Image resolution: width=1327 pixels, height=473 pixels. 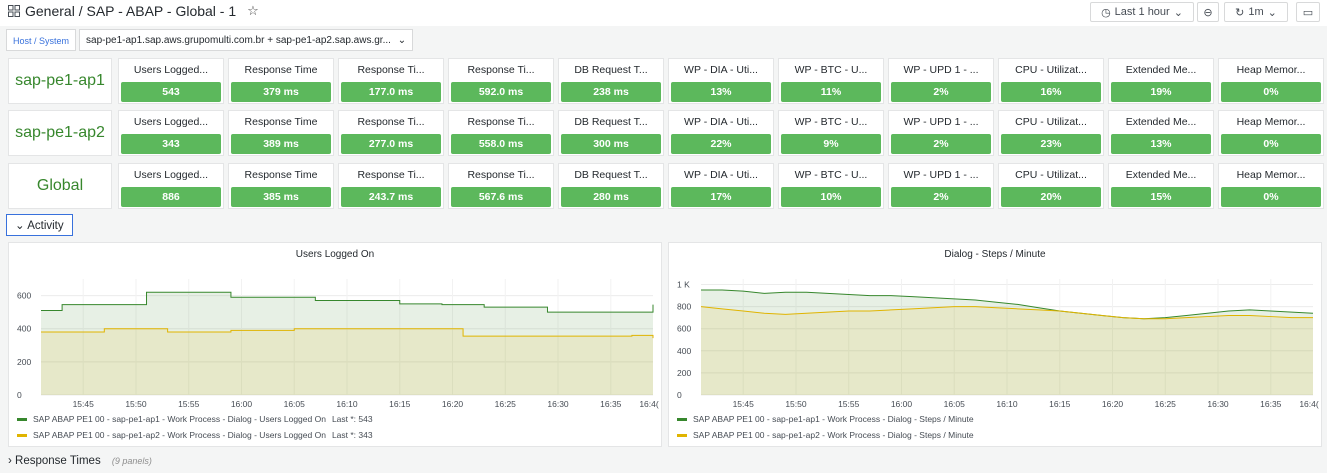 What do you see at coordinates (1161, 186) in the screenshot?
I see `stat-panel: Extended Me... 15%` at bounding box center [1161, 186].